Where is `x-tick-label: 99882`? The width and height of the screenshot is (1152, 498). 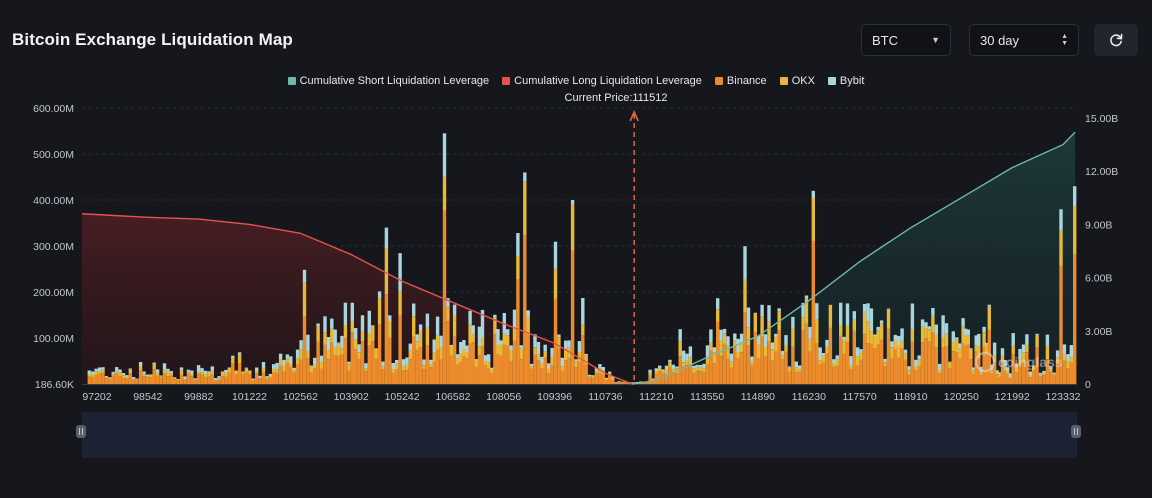 x-tick-label: 99882 is located at coordinates (198, 397).